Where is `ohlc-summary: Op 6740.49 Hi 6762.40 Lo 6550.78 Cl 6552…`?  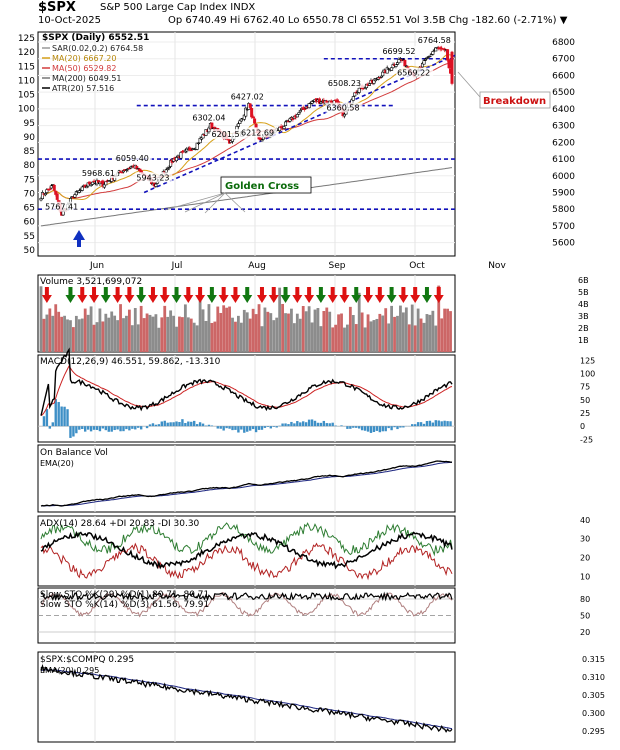 ohlc-summary: Op 6740.49 Hi 6762.40 Lo 6550.78 Cl 6552… is located at coordinates (368, 20).